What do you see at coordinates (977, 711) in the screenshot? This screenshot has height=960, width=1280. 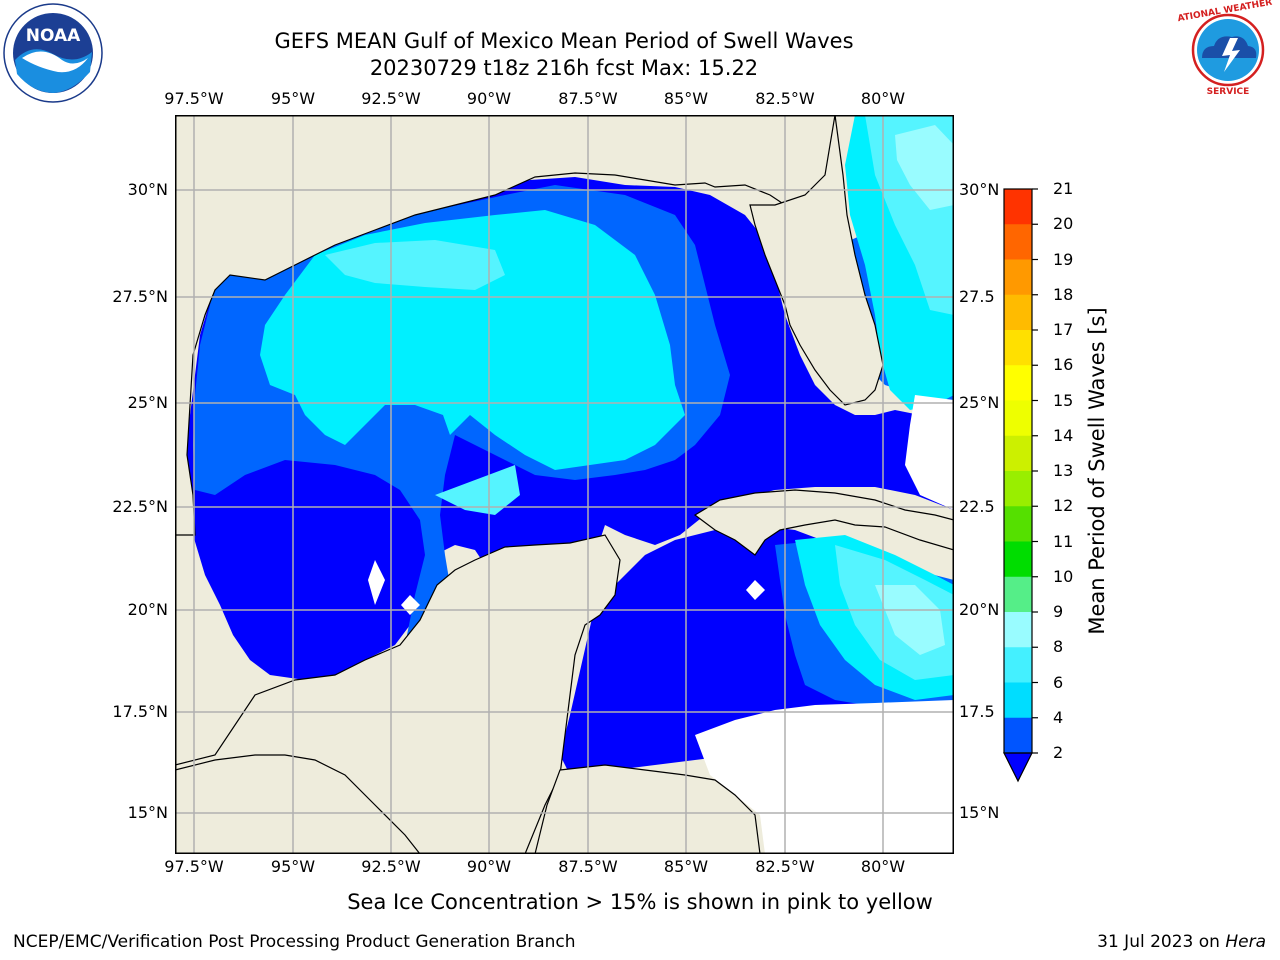 I see `lat-tick-right: 17.5` at bounding box center [977, 711].